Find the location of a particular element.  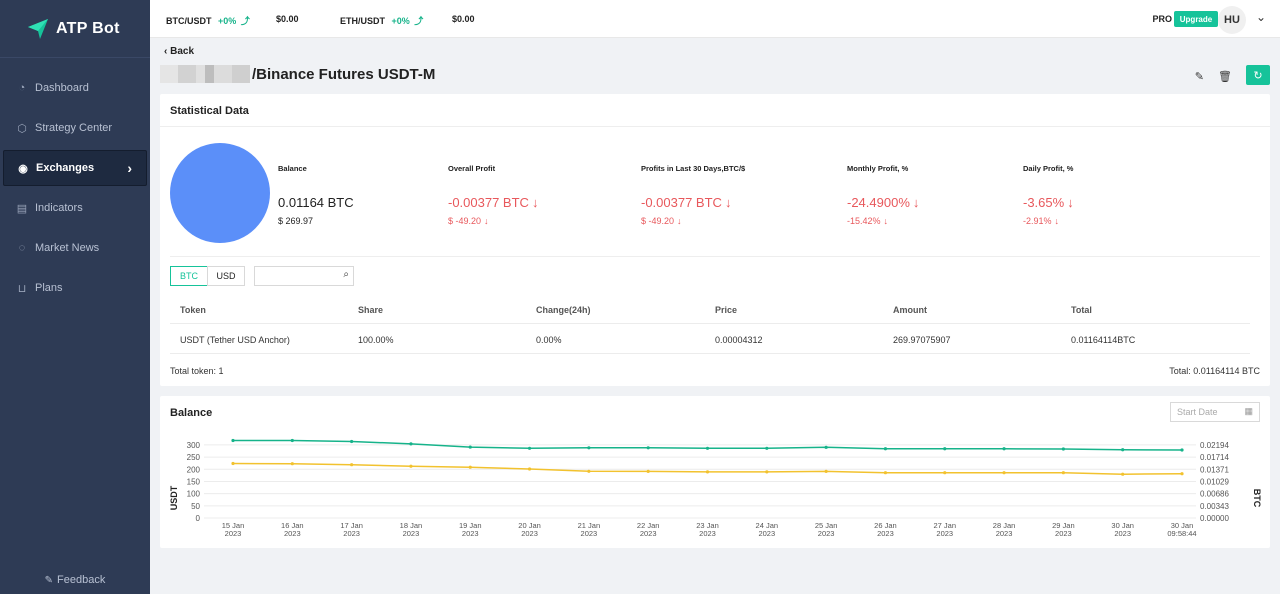

sidebar-item-market-news: ◌ Market News is located at coordinates (75, 248).